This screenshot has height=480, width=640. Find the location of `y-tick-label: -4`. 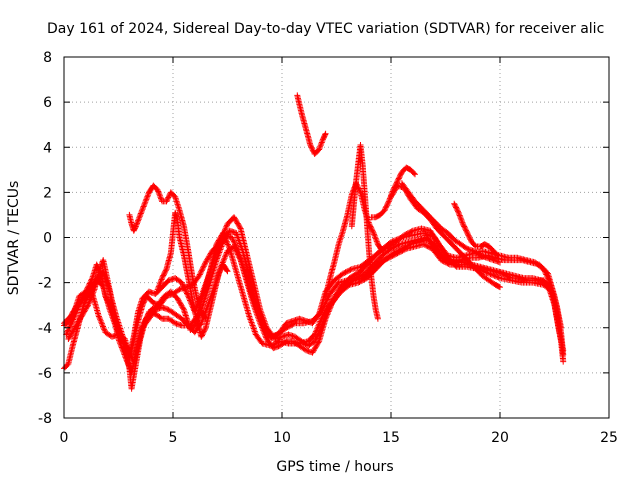

y-tick-label: -4 is located at coordinates (45, 329).